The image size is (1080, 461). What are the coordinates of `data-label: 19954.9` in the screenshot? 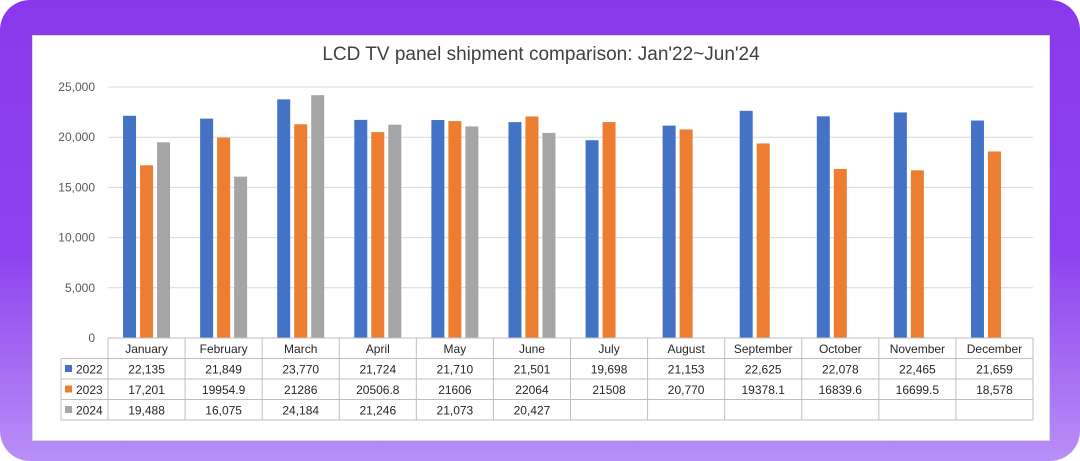 It's located at (224, 390).